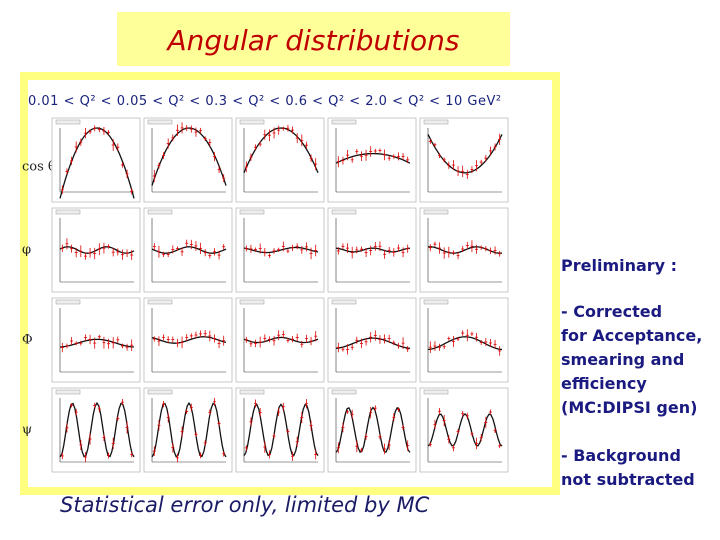 The width and height of the screenshot is (720, 540). I want to click on row-label: Φ, so click(27, 340).